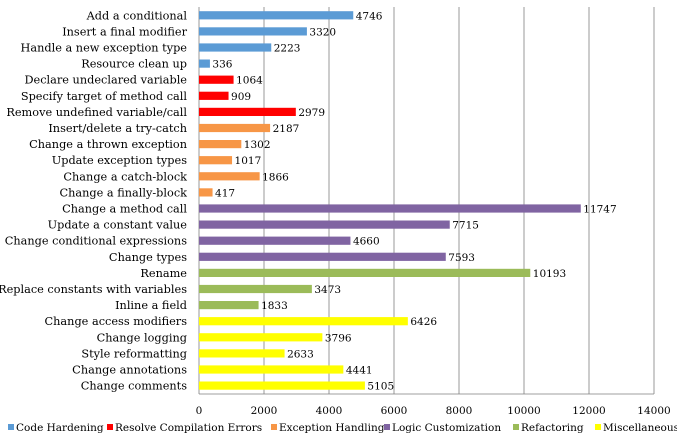  What do you see at coordinates (124, 31) in the screenshot?
I see `category-label: Insert a final modifier` at bounding box center [124, 31].